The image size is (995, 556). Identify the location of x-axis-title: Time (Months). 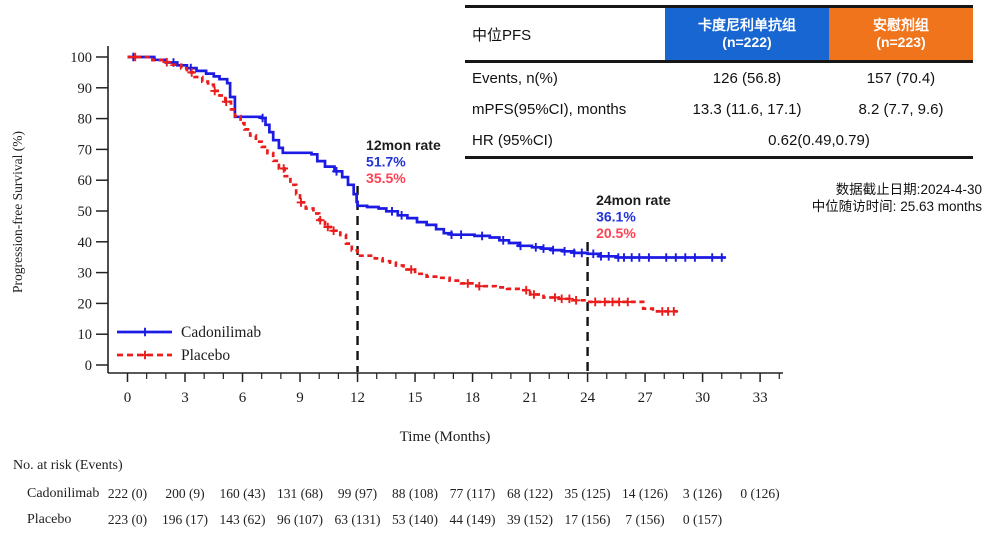
(445, 437).